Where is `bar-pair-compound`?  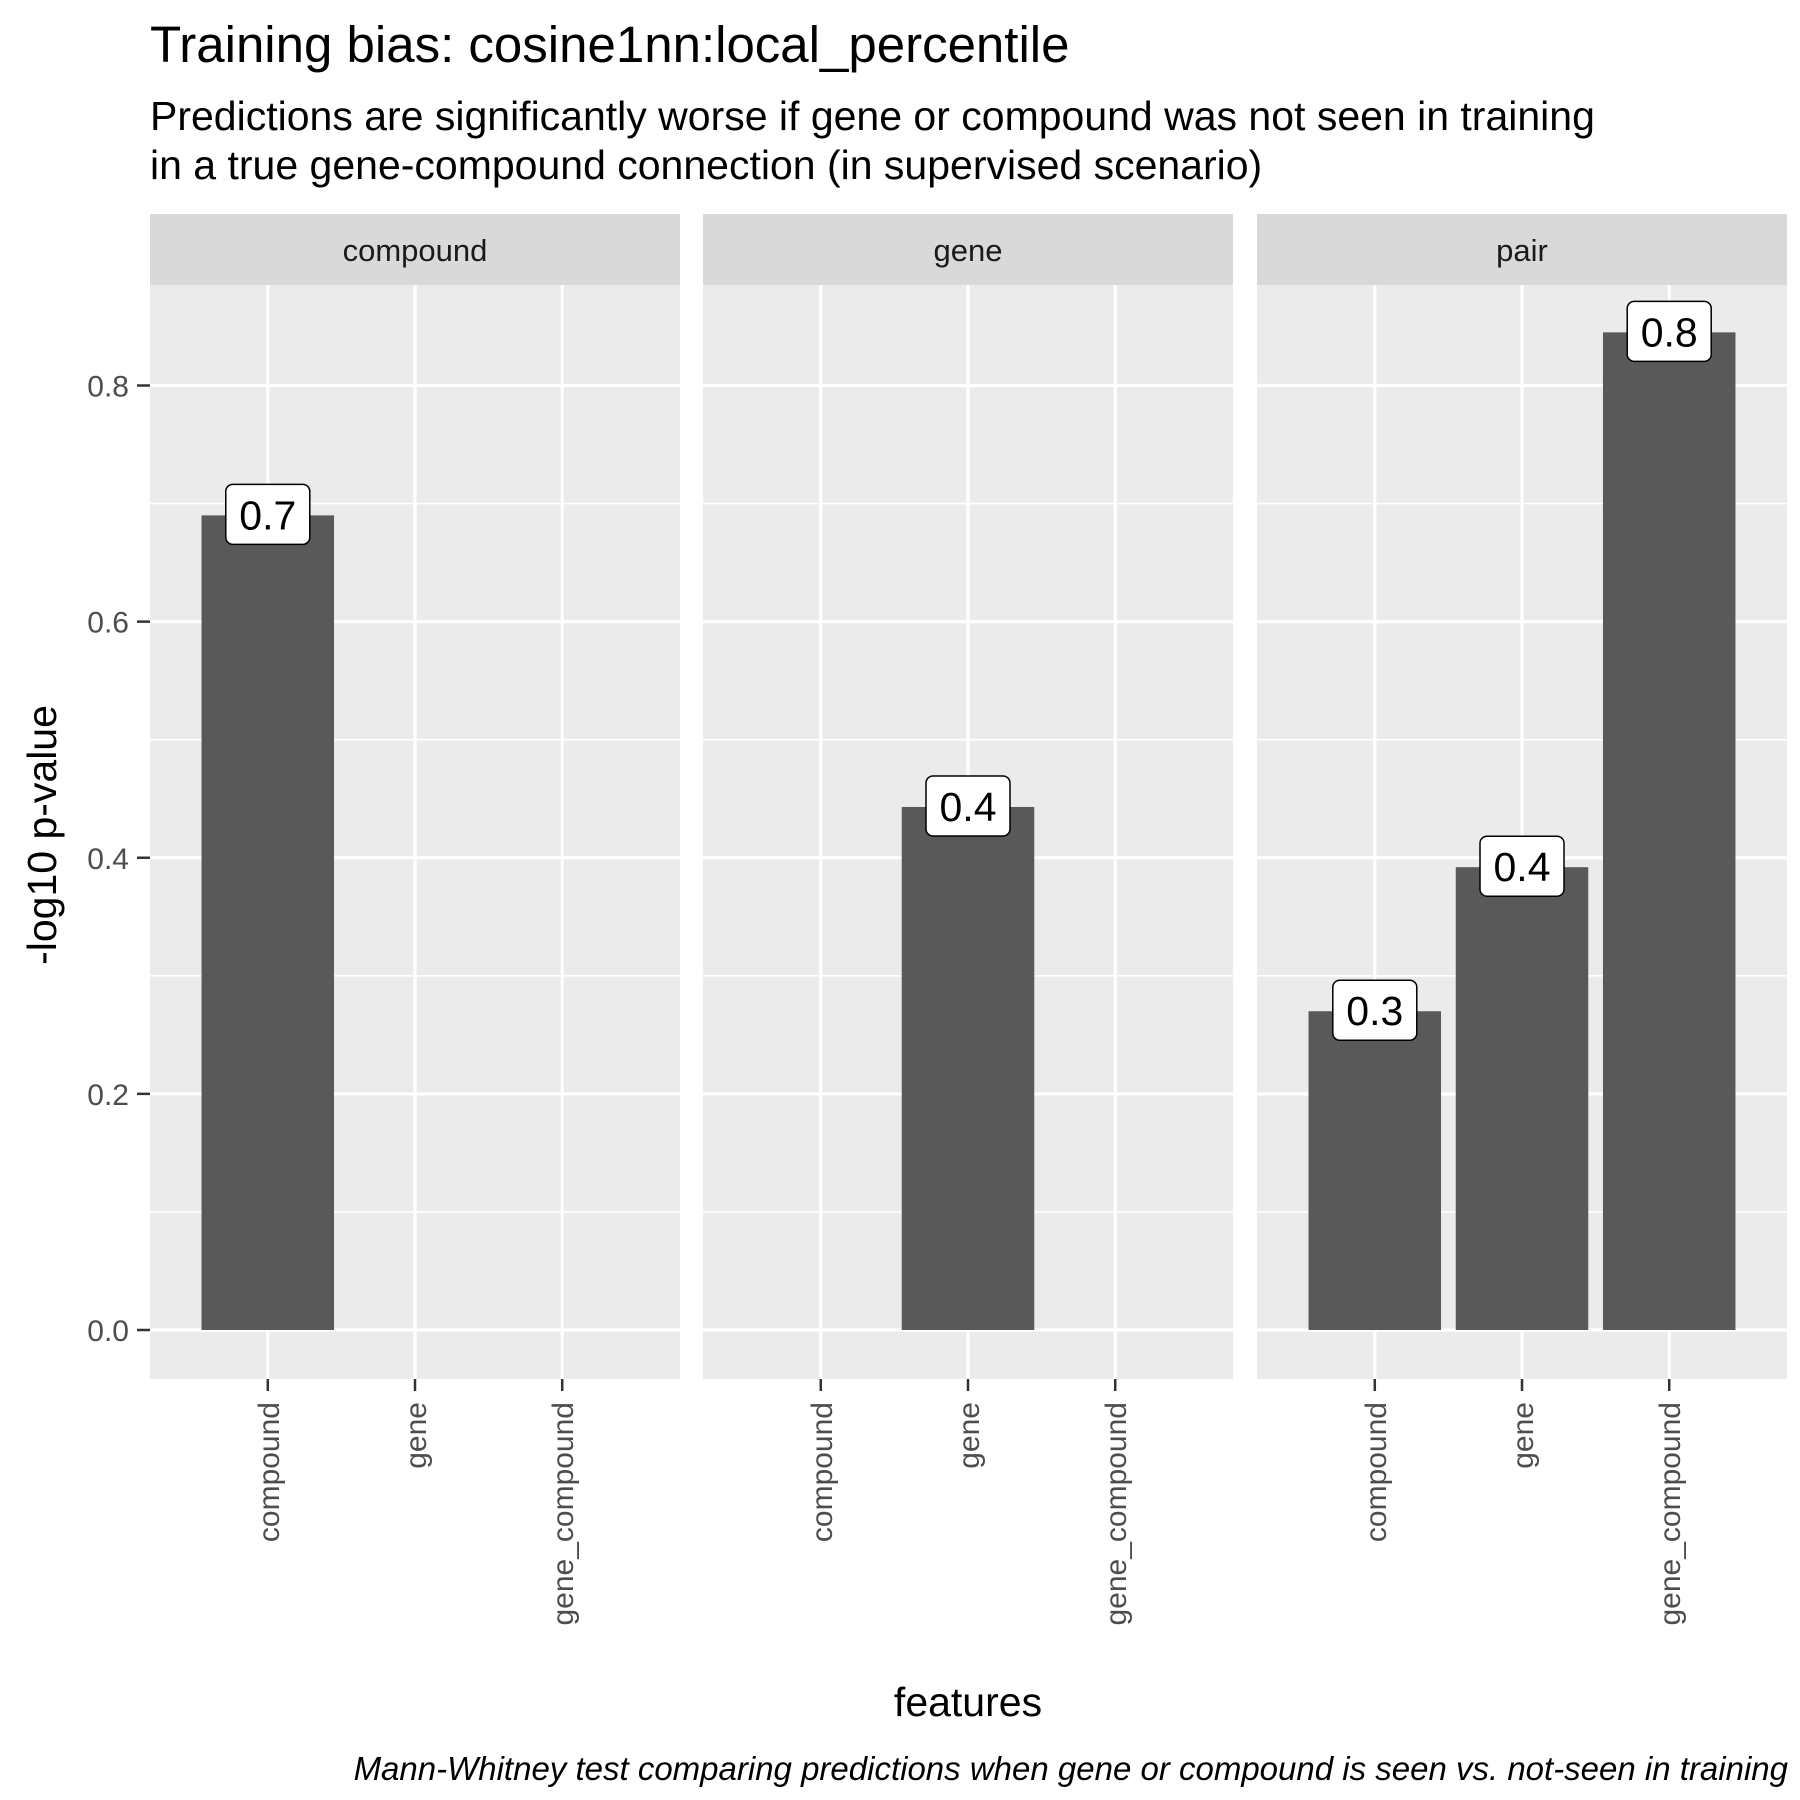 bar-pair-compound is located at coordinates (1375, 1170).